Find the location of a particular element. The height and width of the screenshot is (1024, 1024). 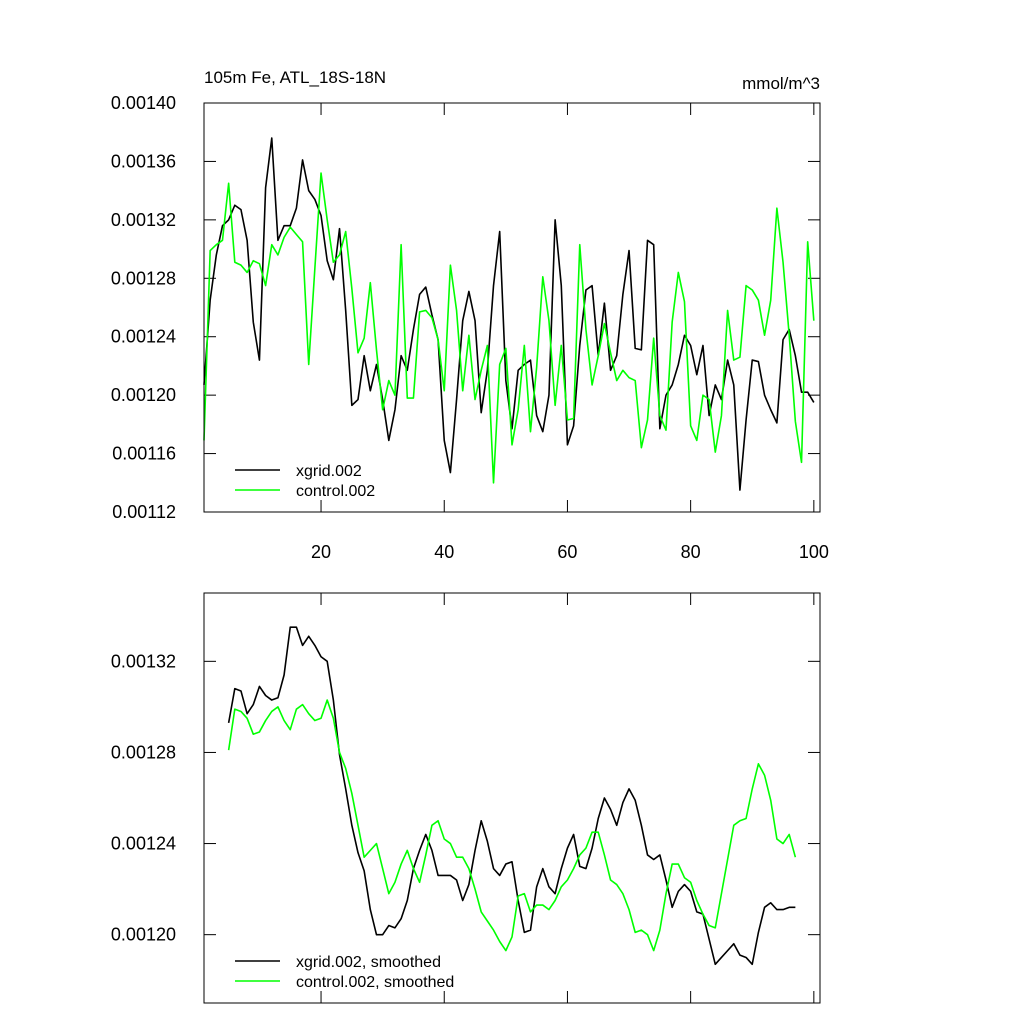

y-tick-label: 0.00116 is located at coordinates (144, 454).